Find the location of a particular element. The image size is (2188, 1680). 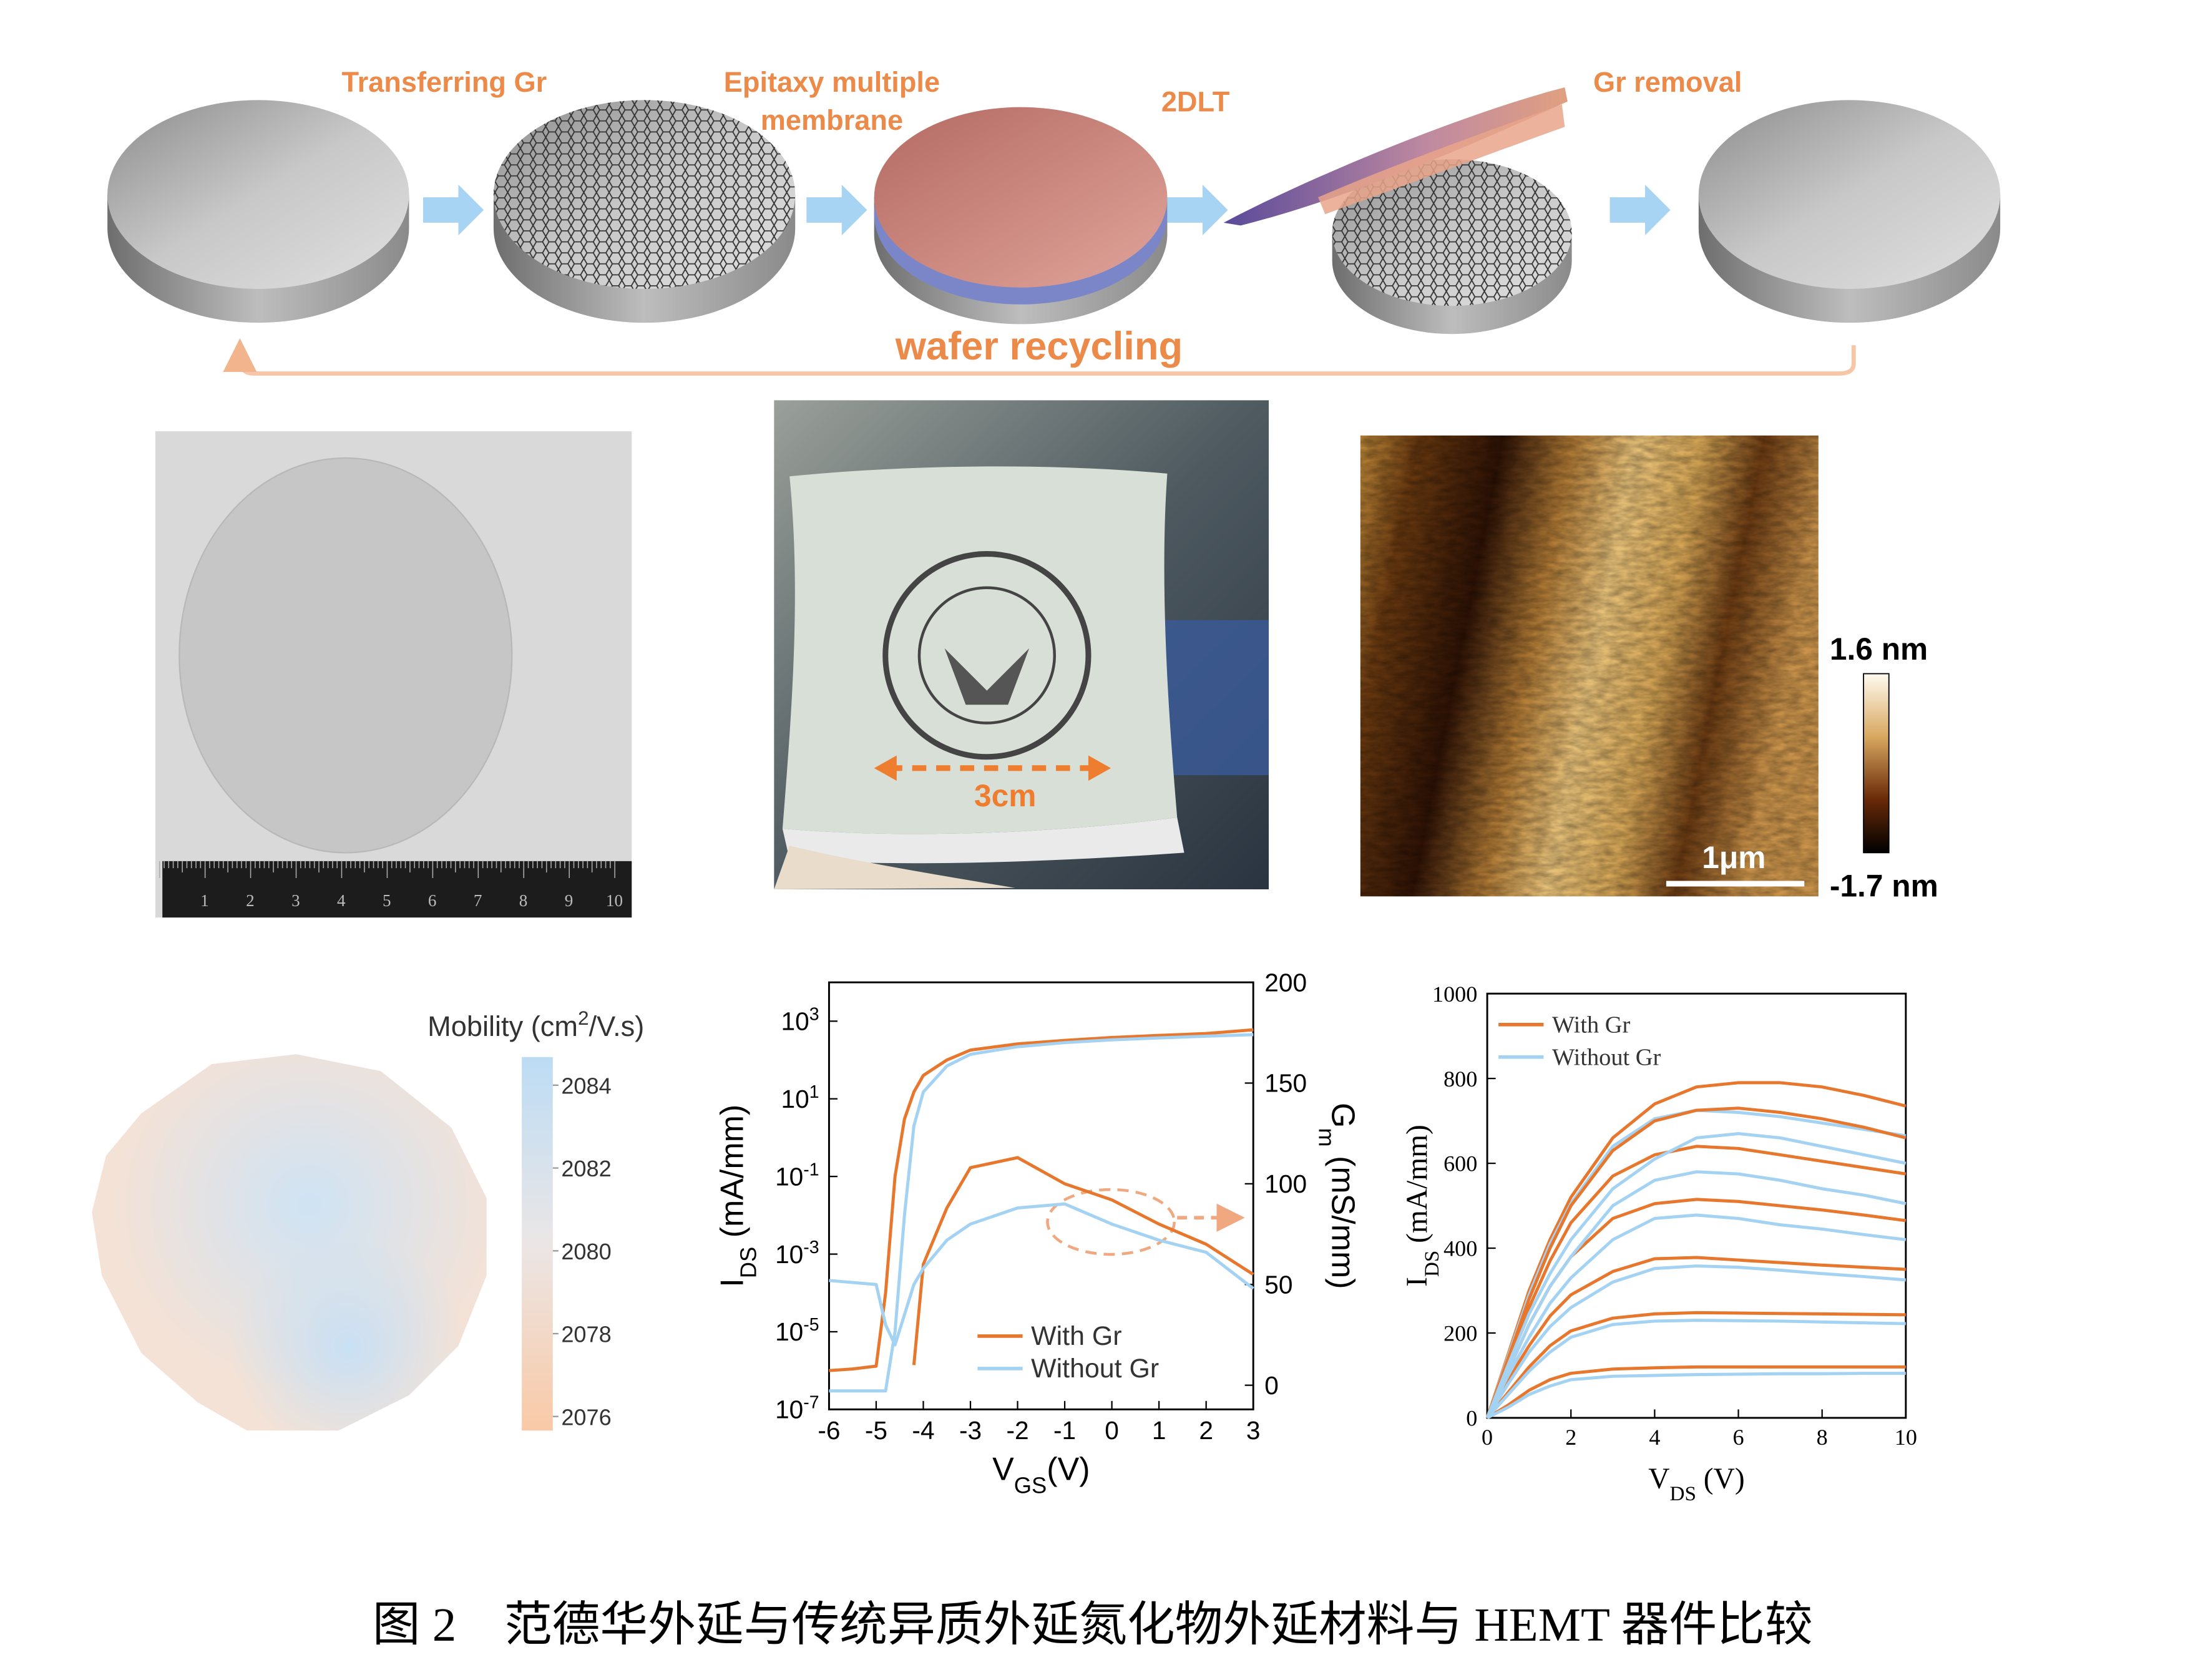

process-row is located at coordinates (1054, 232).